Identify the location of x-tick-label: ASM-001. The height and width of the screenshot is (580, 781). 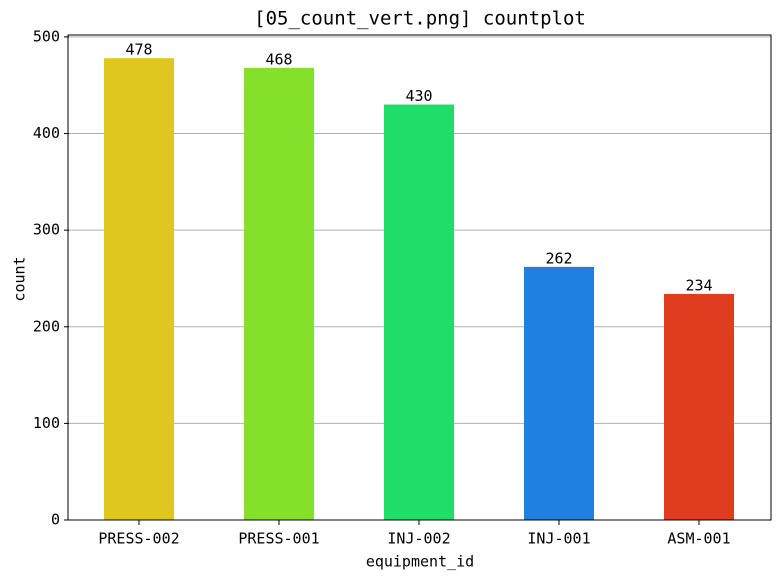
(698, 539).